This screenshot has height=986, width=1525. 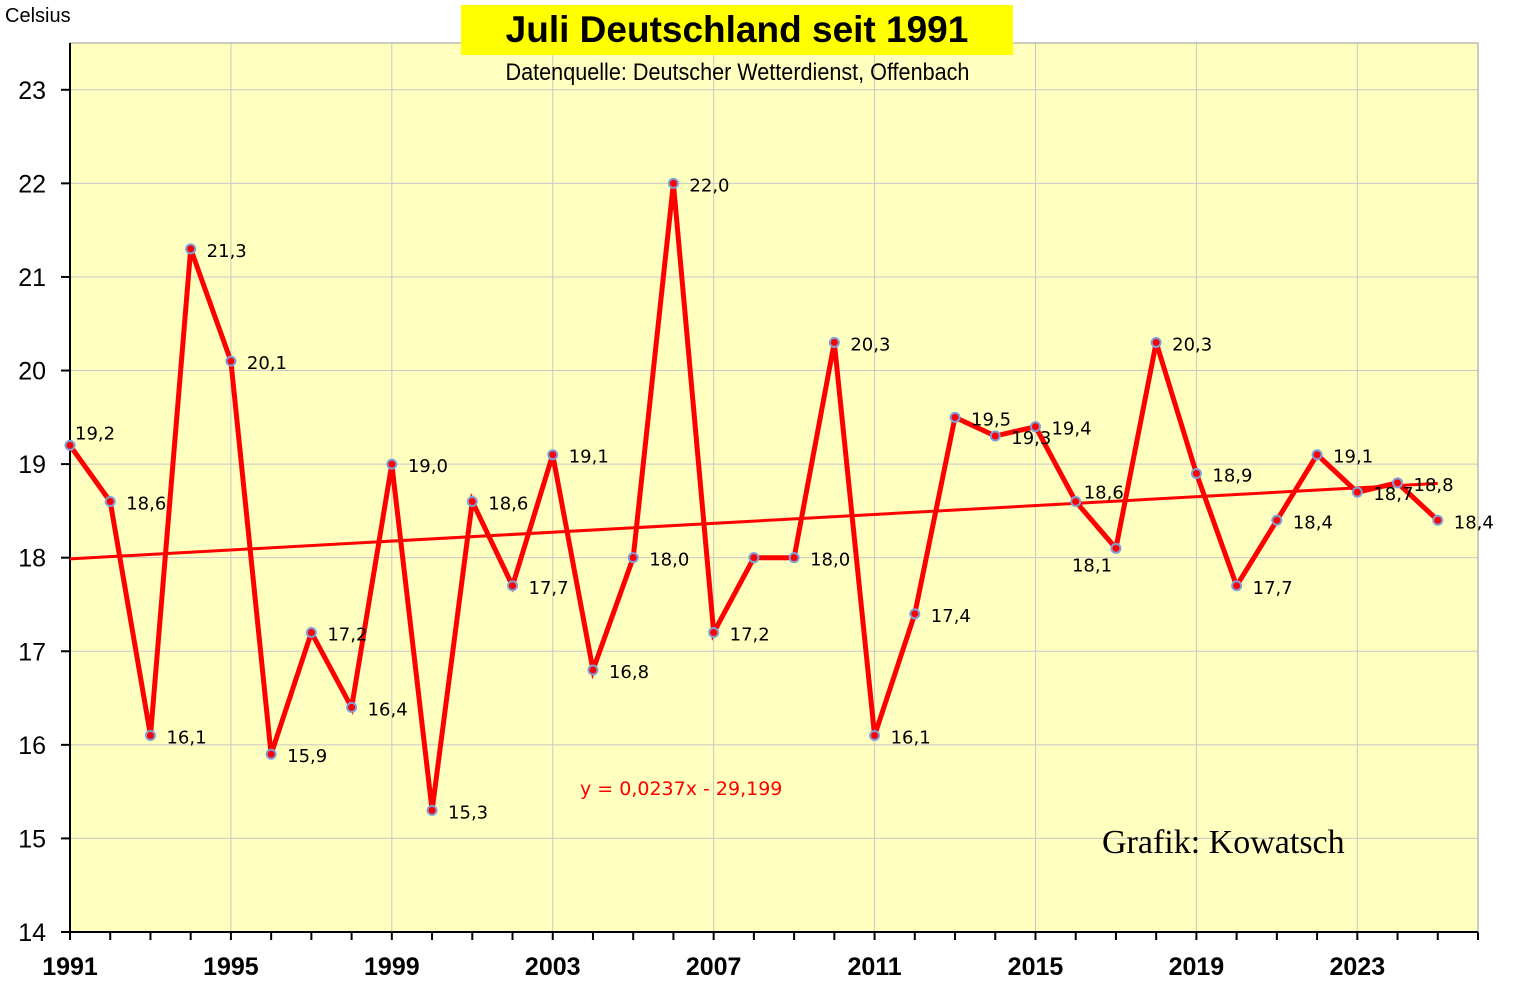 I want to click on data-label: 15,9, so click(x=307, y=756).